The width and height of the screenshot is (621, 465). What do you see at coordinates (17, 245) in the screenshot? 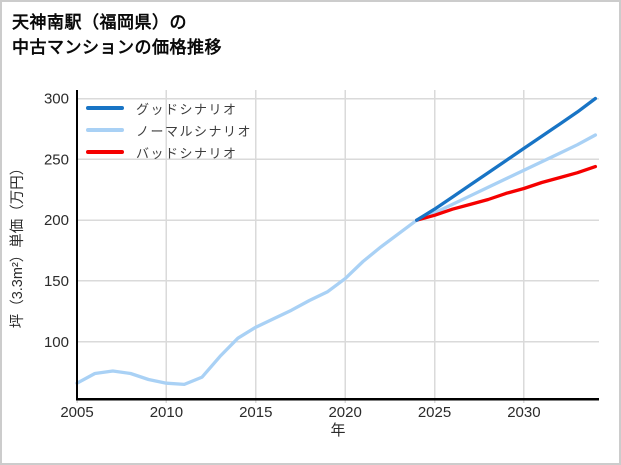
I see `svg-text: 坪（3.3m²）単価（万円）` at bounding box center [17, 245].